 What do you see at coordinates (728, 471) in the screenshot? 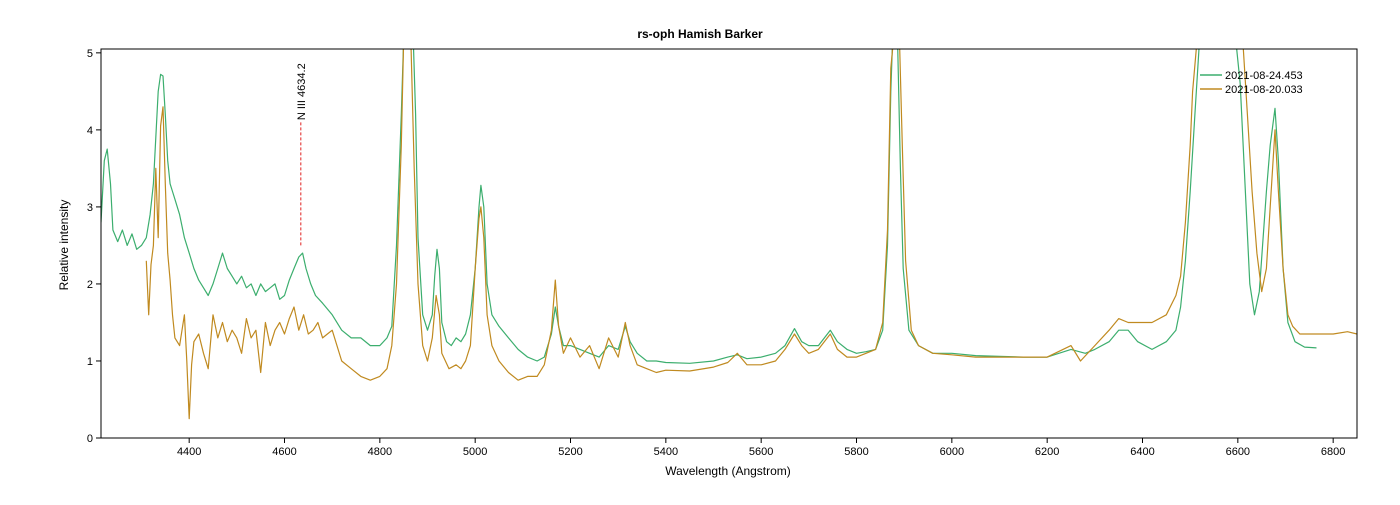
I see `x-axis-label: Wavelength (Angstrom)` at bounding box center [728, 471].